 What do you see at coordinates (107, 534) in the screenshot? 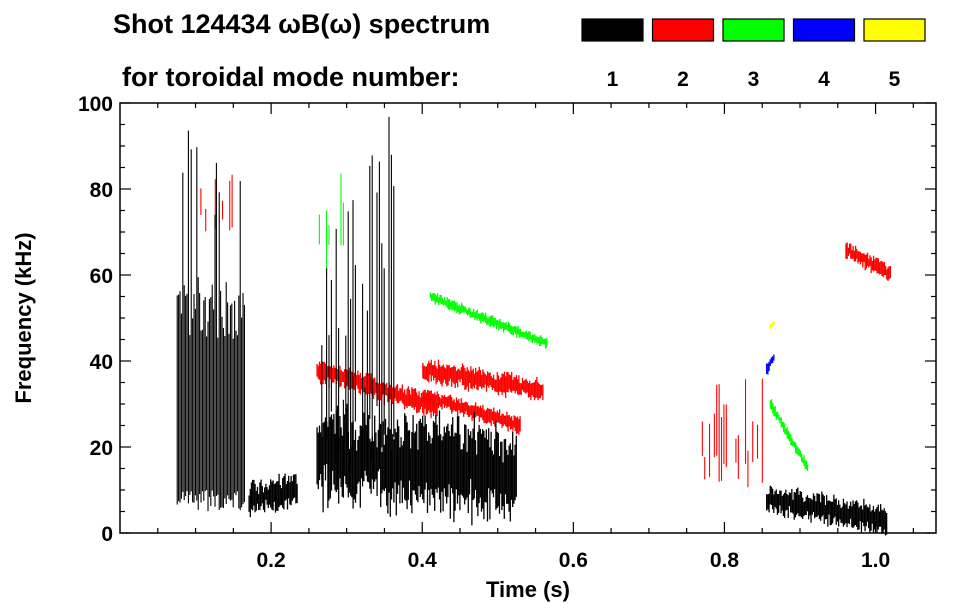
I see `y-tick-label: 0` at bounding box center [107, 534].